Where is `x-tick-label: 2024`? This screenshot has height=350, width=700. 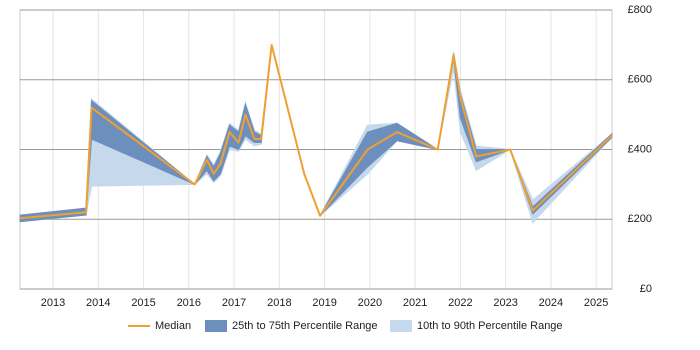 x-tick-label: 2024 is located at coordinates (551, 303).